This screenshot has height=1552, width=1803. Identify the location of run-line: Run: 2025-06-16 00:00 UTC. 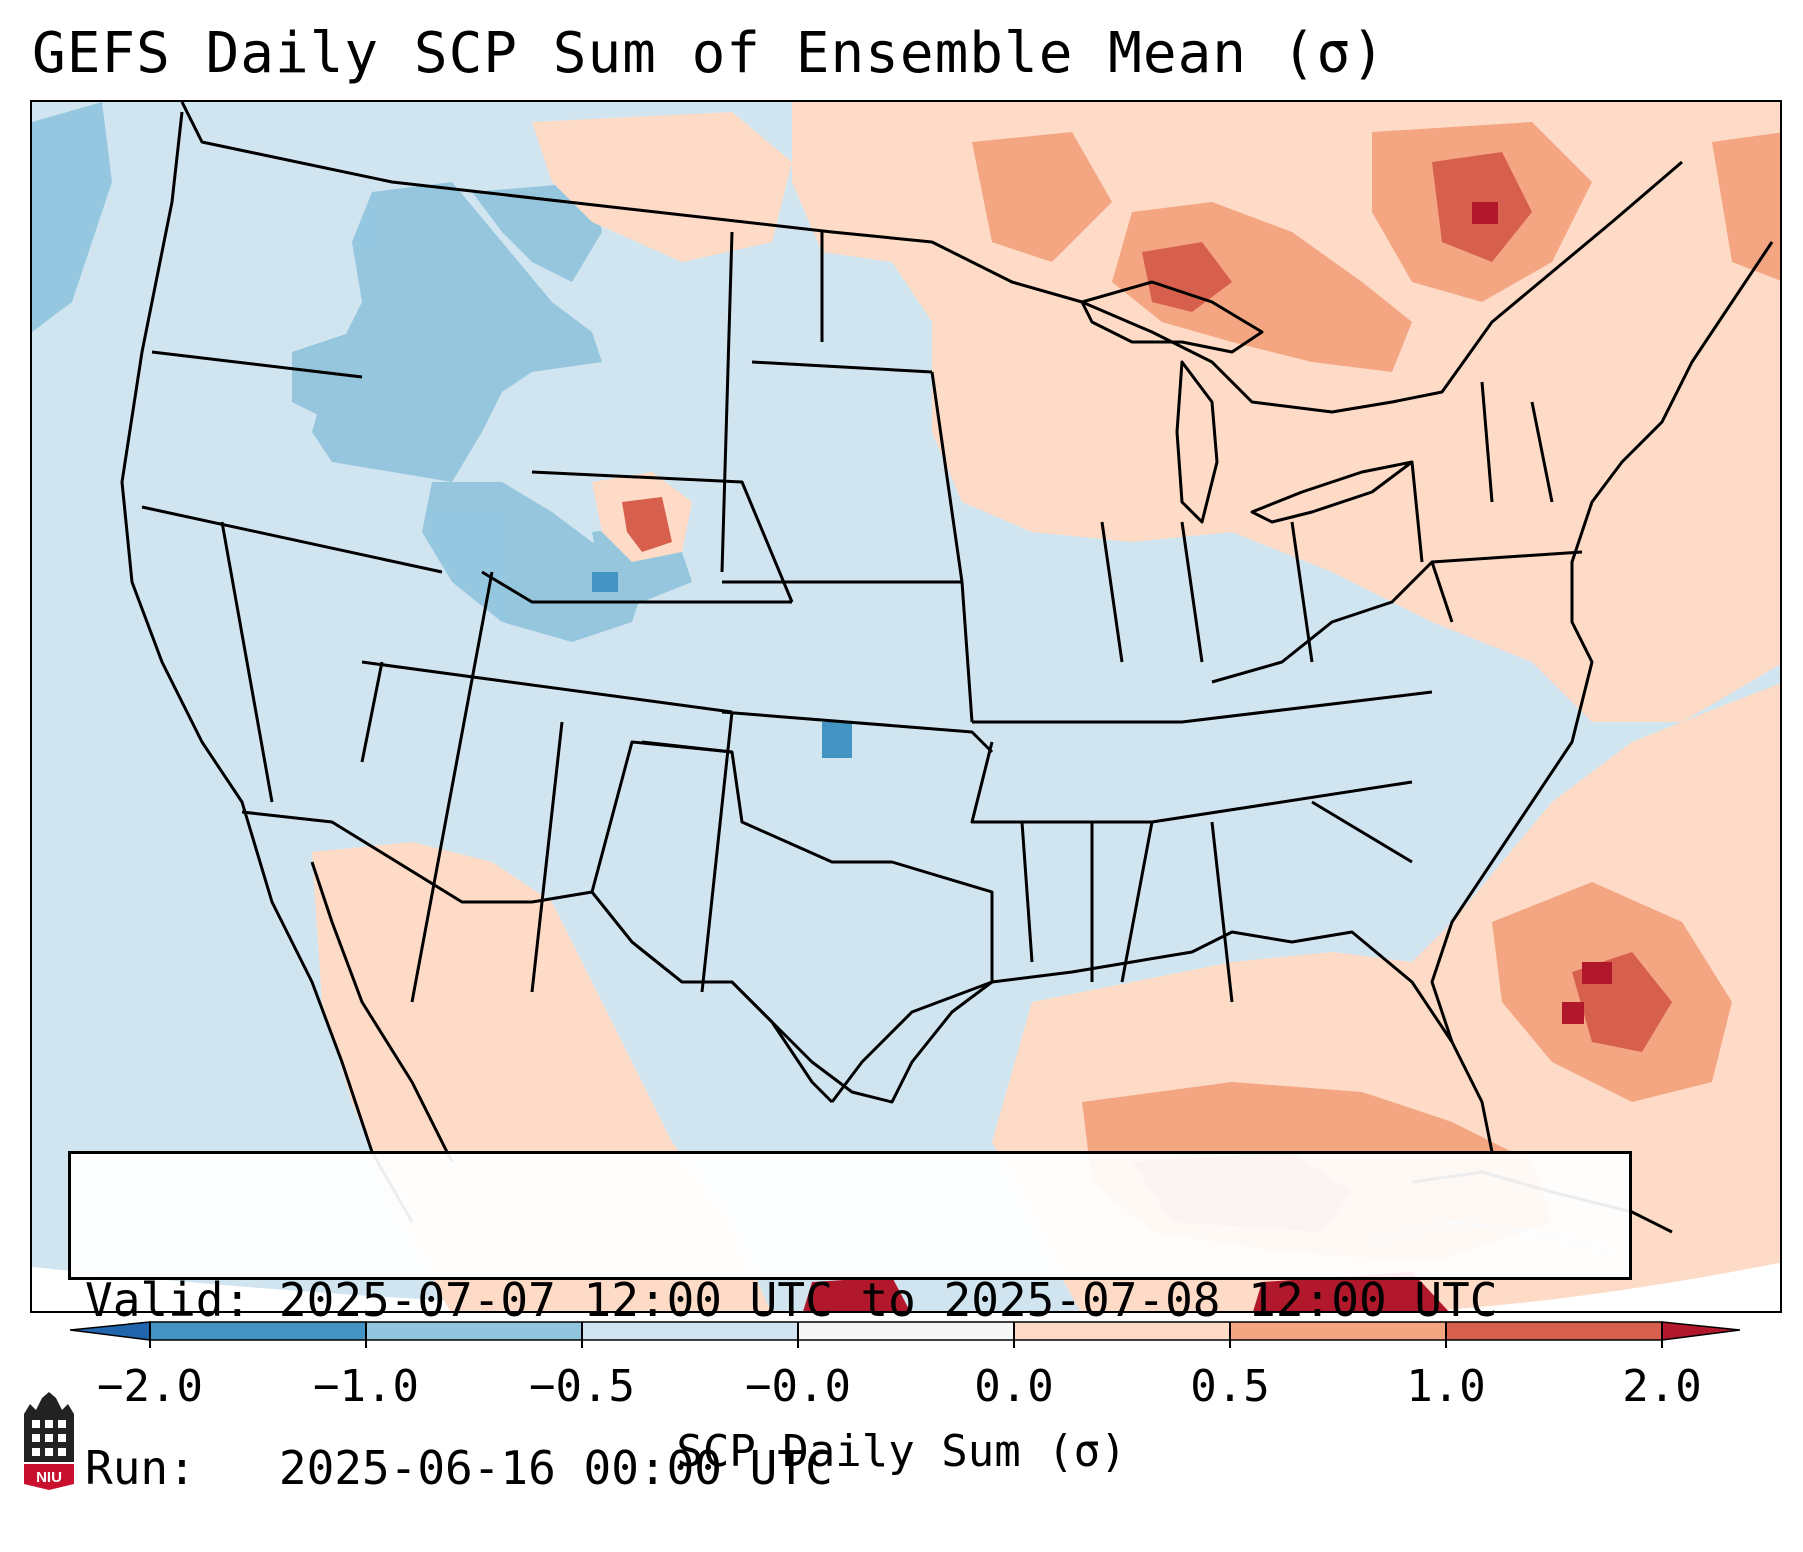
(850, 1468).